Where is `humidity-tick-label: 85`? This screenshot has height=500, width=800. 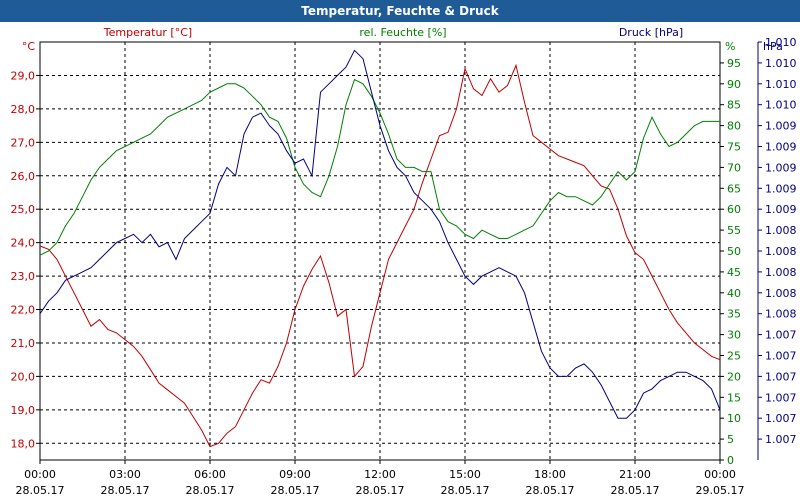 humidity-tick-label: 85 is located at coordinates (734, 105).